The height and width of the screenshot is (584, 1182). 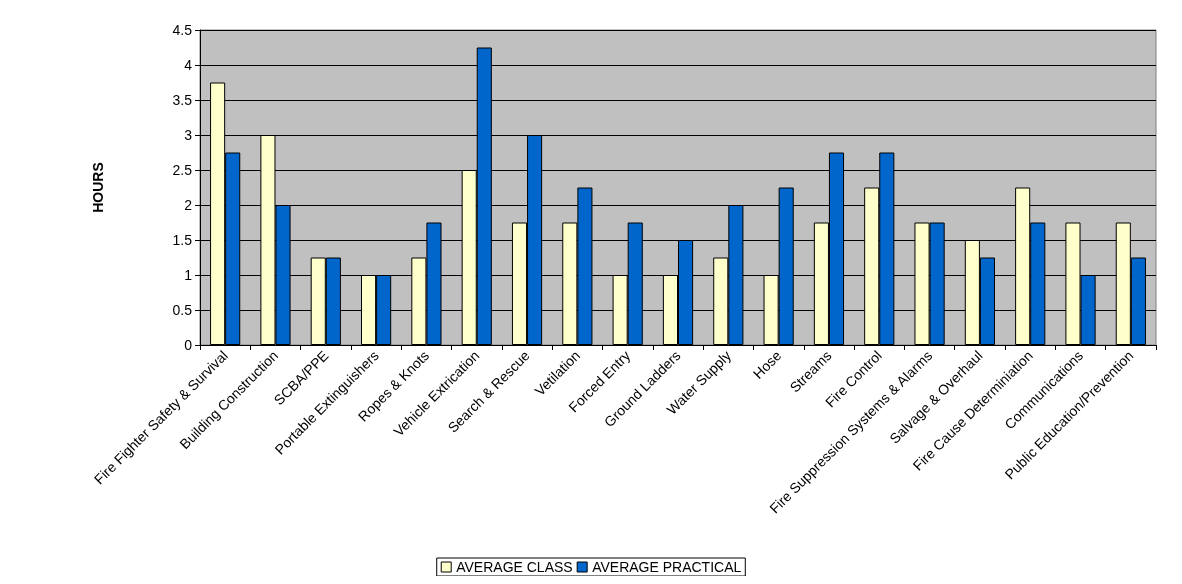 What do you see at coordinates (98, 187) in the screenshot?
I see `y-axis-title: HOURS` at bounding box center [98, 187].